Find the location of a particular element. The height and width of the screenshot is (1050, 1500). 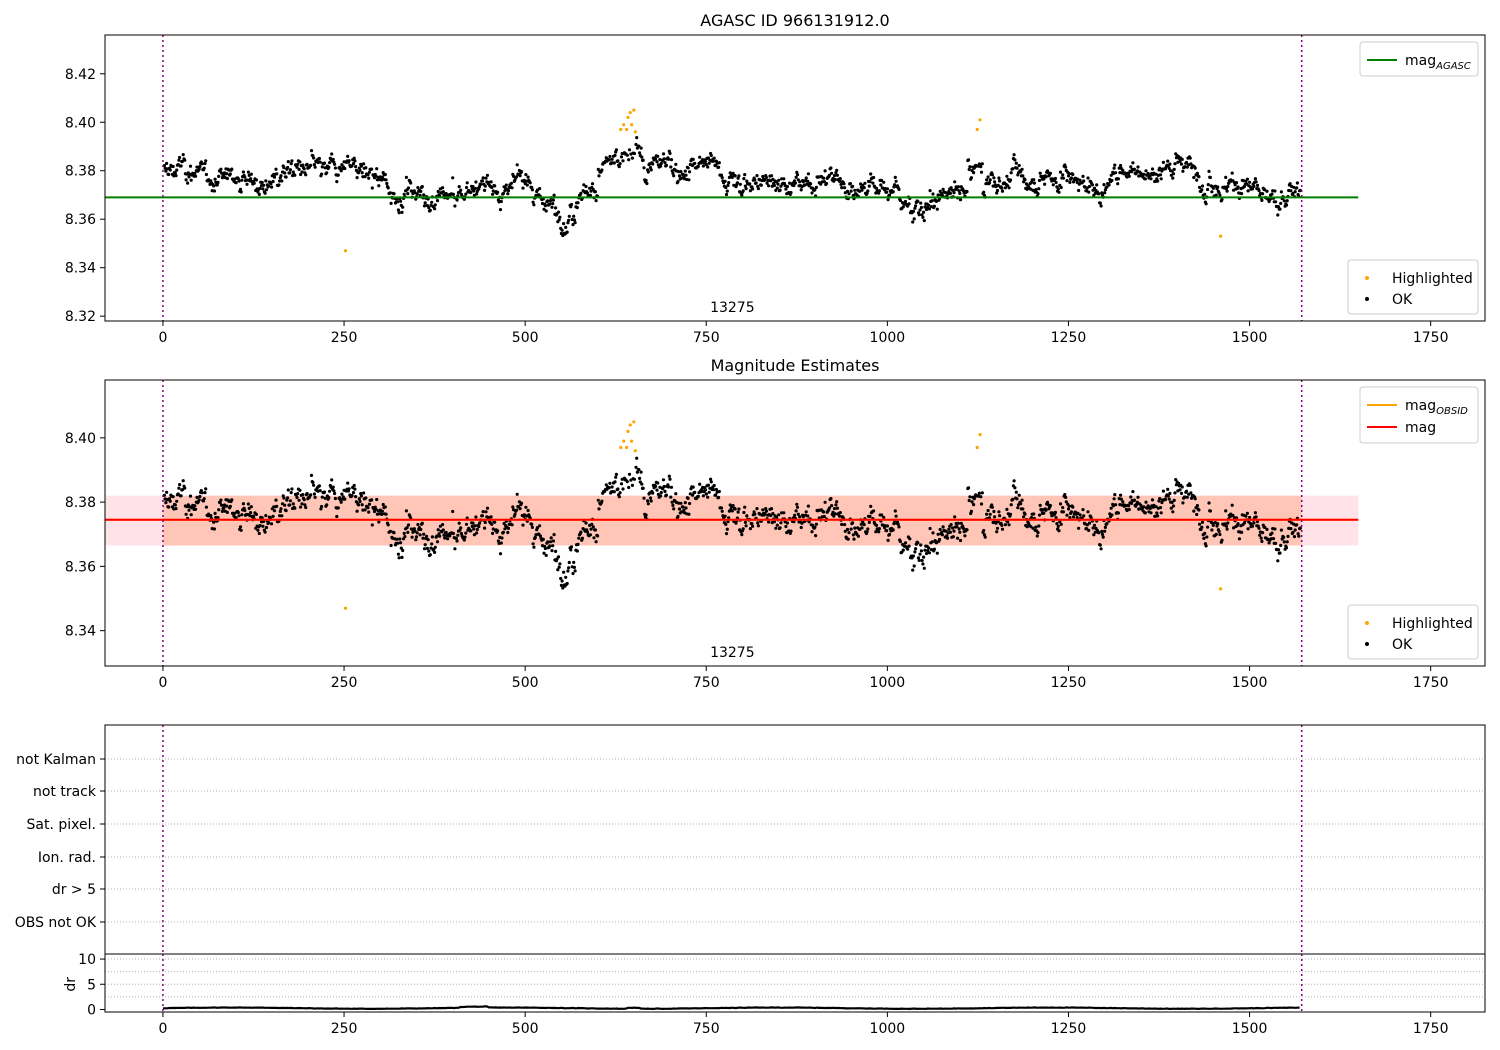

x-tick-label: 250 is located at coordinates (344, 1029).